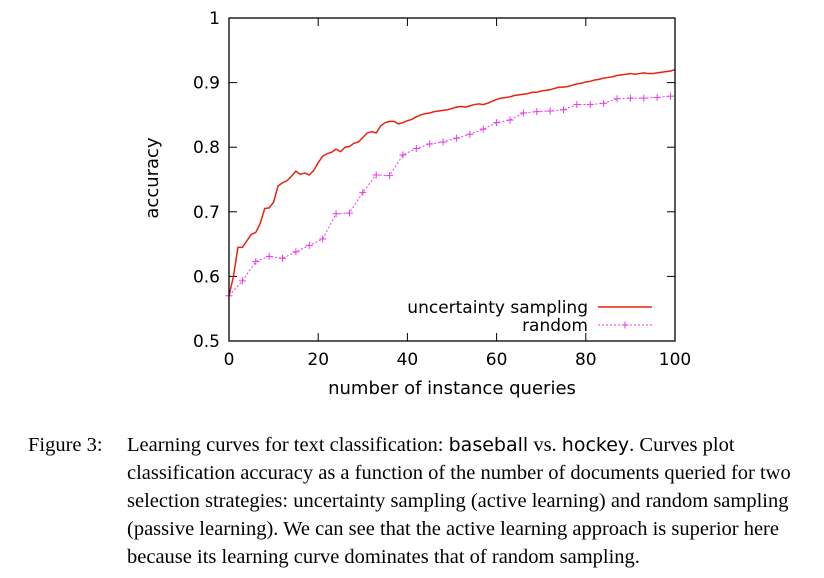 This screenshot has width=824, height=578. I want to click on caption-text-intro: Learning curves for text classification:, so click(288, 445).